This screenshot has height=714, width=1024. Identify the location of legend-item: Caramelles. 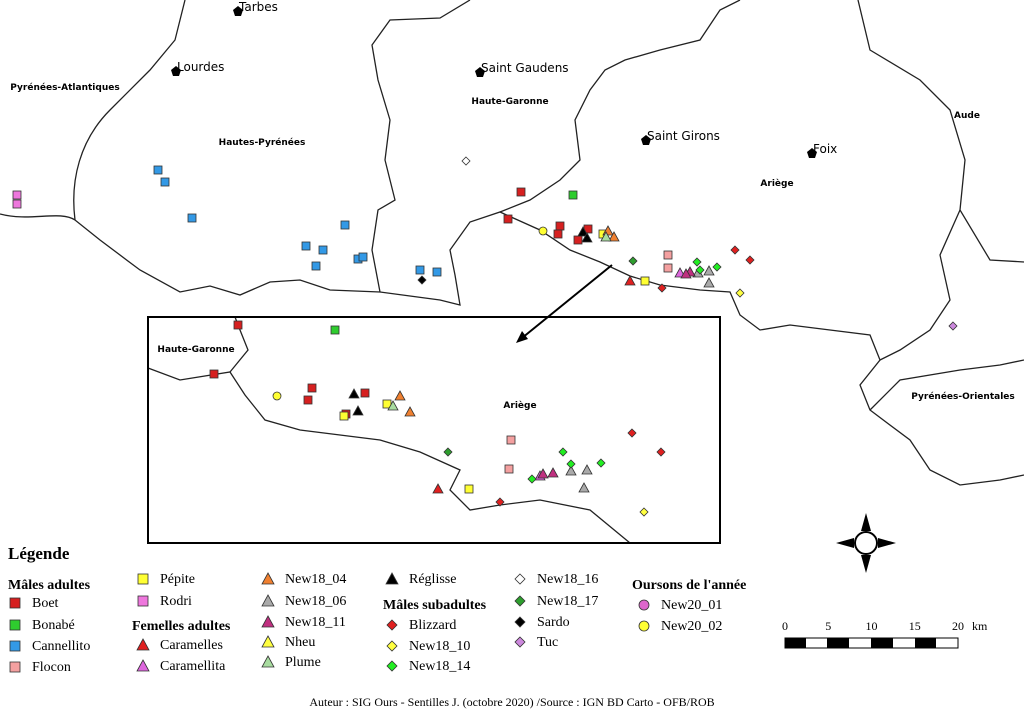
(191, 645).